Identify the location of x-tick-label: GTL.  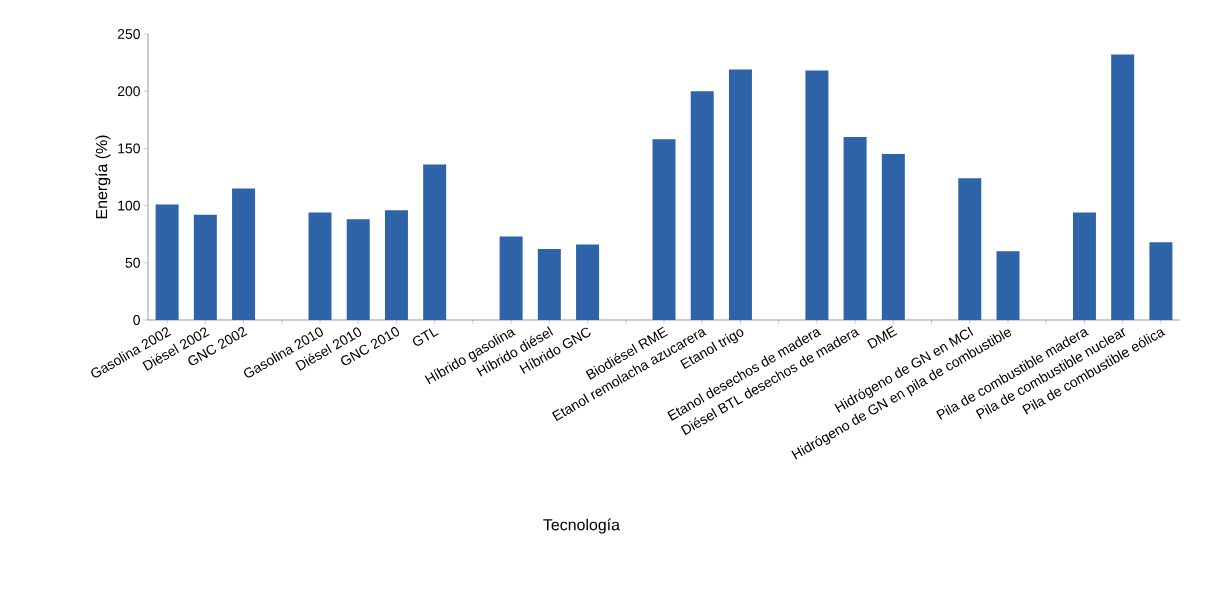
(425, 337).